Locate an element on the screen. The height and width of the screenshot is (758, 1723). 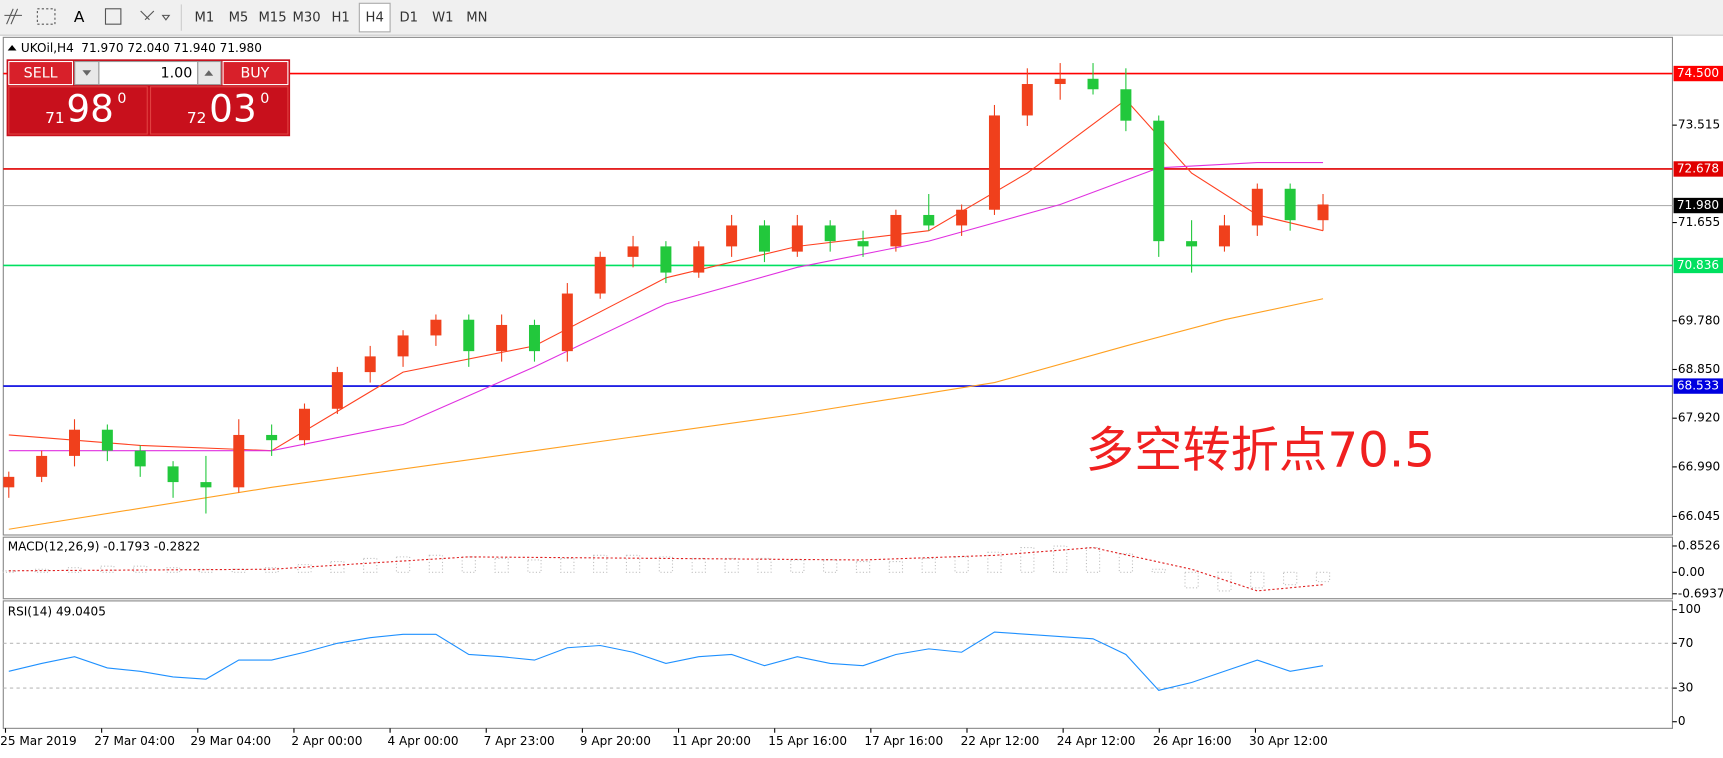
timeframe-button: D1 is located at coordinates (409, 18).